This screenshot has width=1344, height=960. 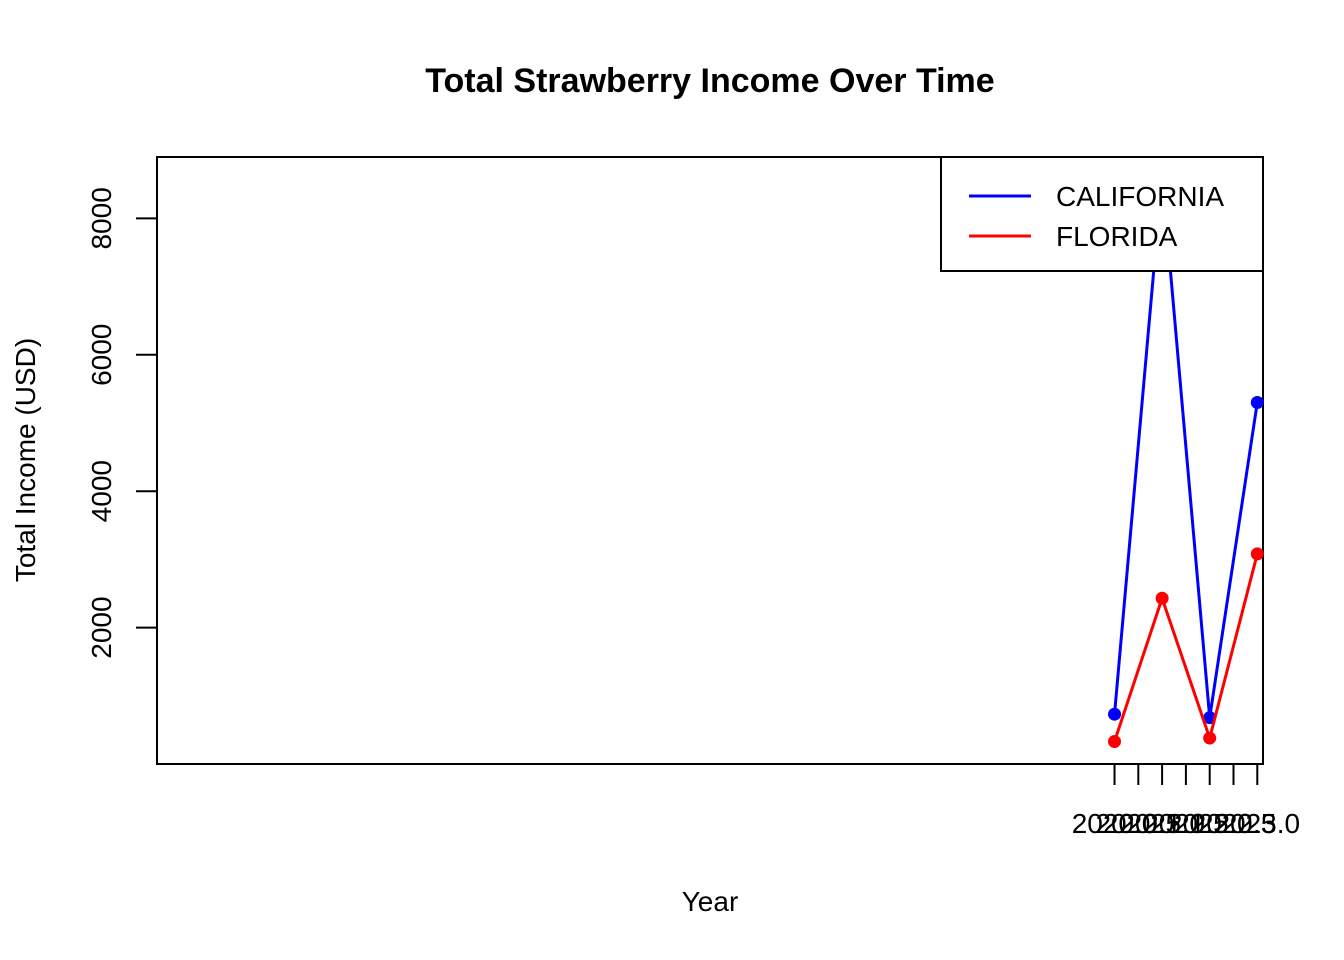 I want to click on x-tick-label: 2020.5, so click(x=1138, y=823).